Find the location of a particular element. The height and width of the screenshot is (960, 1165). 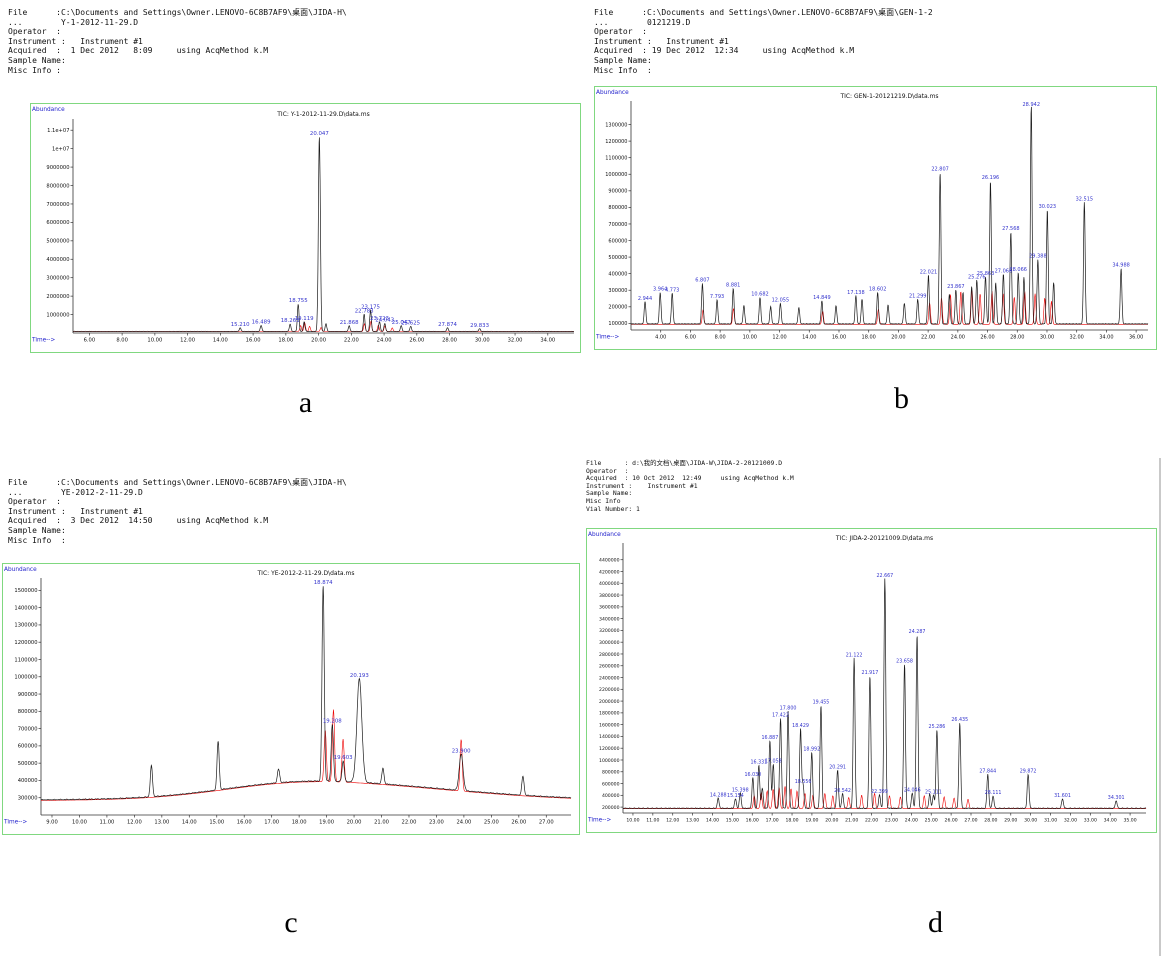

peak-label: 16.489 is located at coordinates (261, 322).